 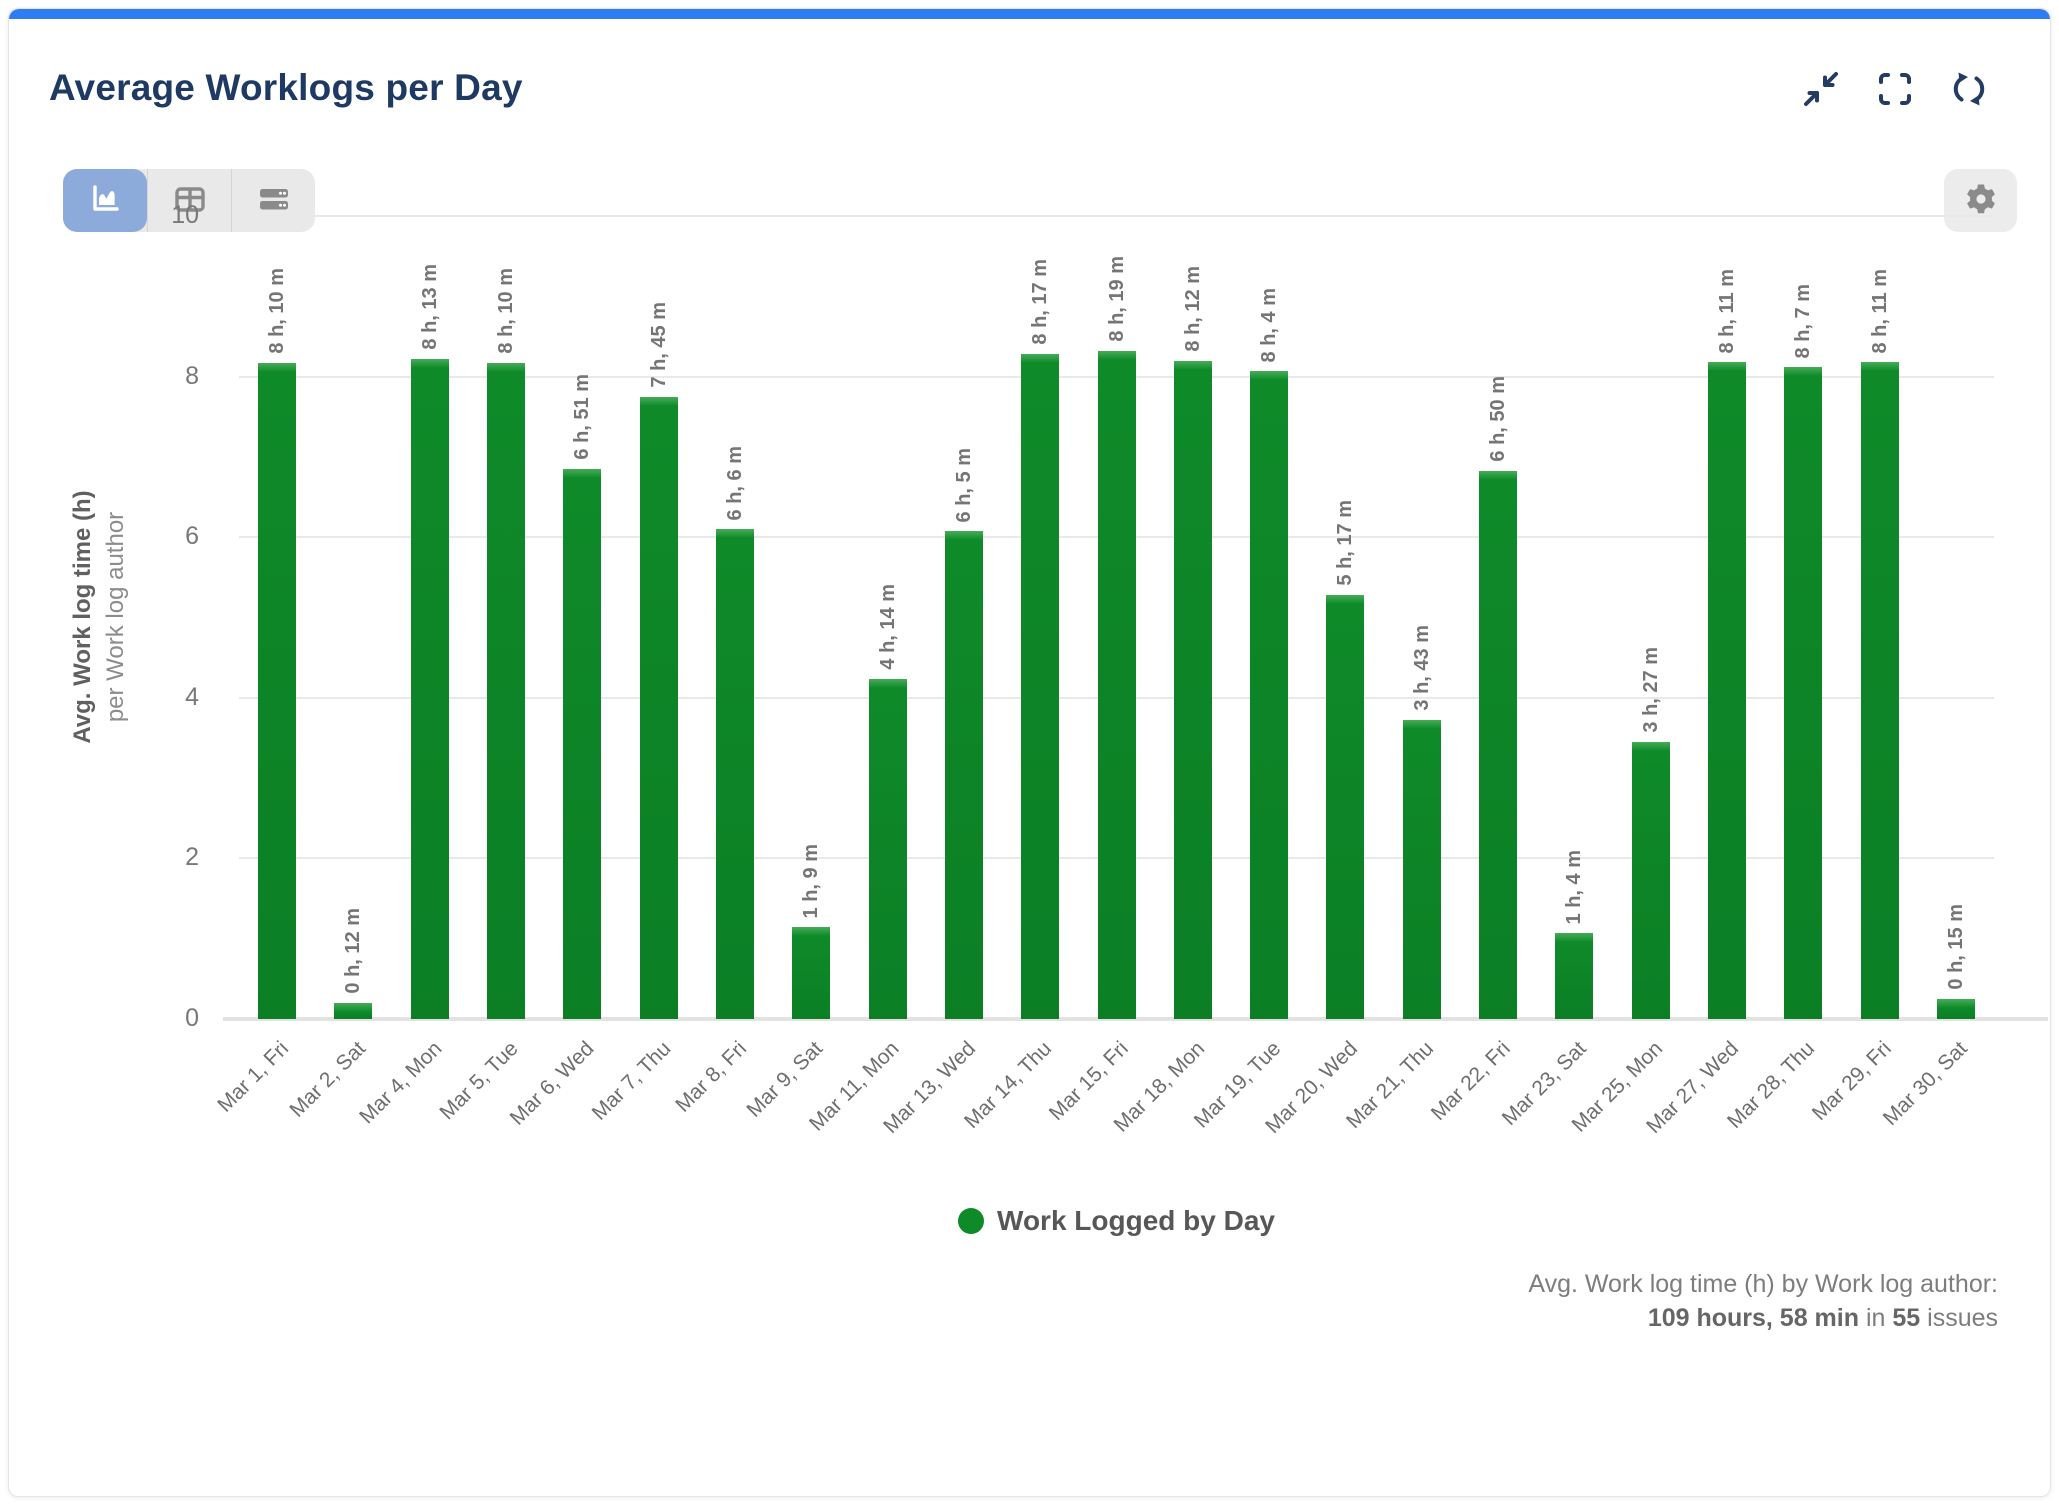 I want to click on refresh-icon, so click(x=1969, y=90).